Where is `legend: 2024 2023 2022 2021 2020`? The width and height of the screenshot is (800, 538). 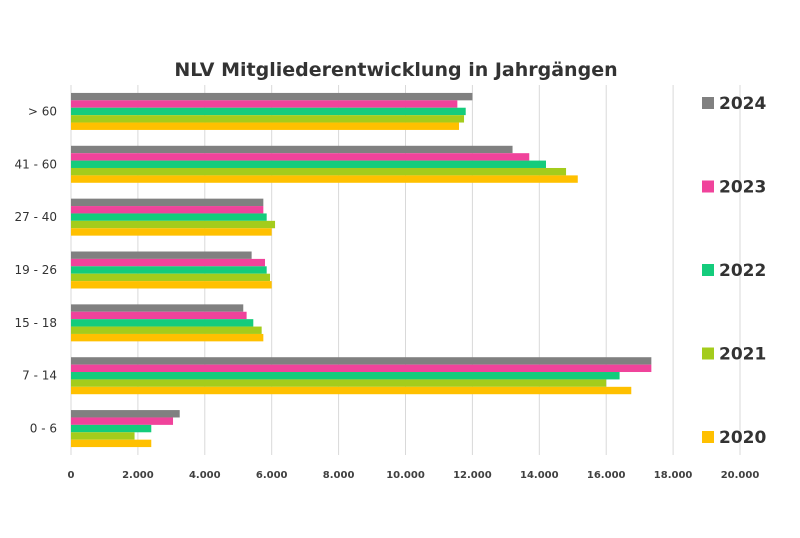 legend: 2024 2023 2022 2021 2020 is located at coordinates (734, 271).